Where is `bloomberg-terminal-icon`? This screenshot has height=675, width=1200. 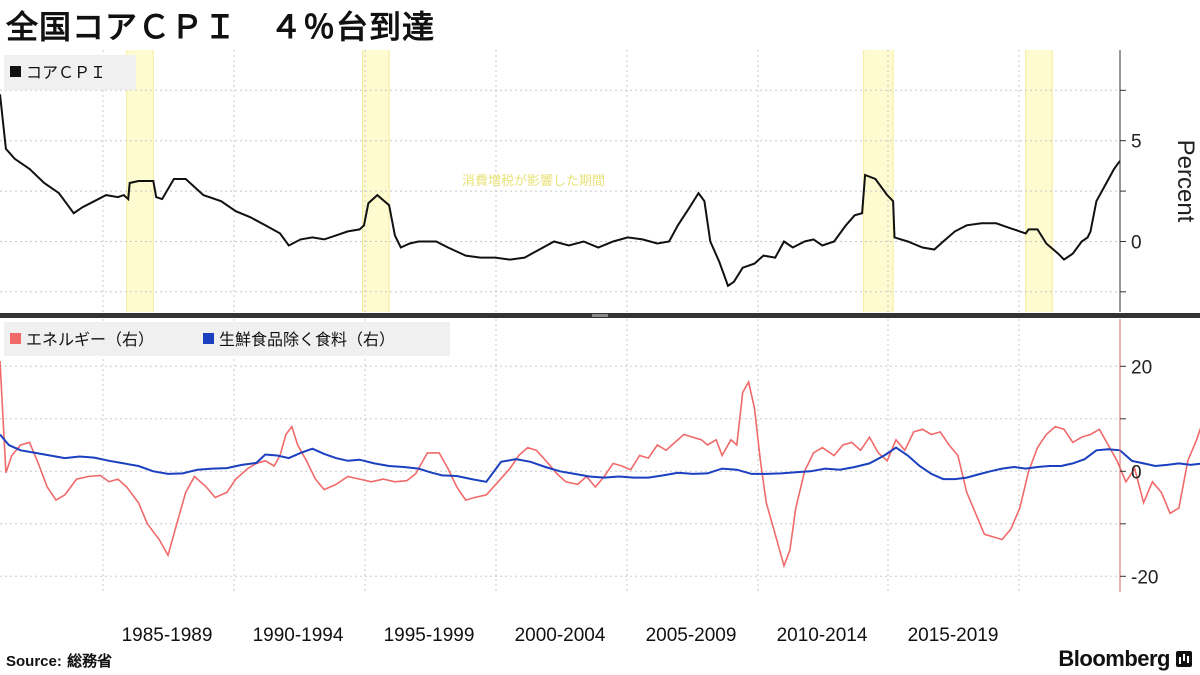
bloomberg-terminal-icon is located at coordinates (1184, 659).